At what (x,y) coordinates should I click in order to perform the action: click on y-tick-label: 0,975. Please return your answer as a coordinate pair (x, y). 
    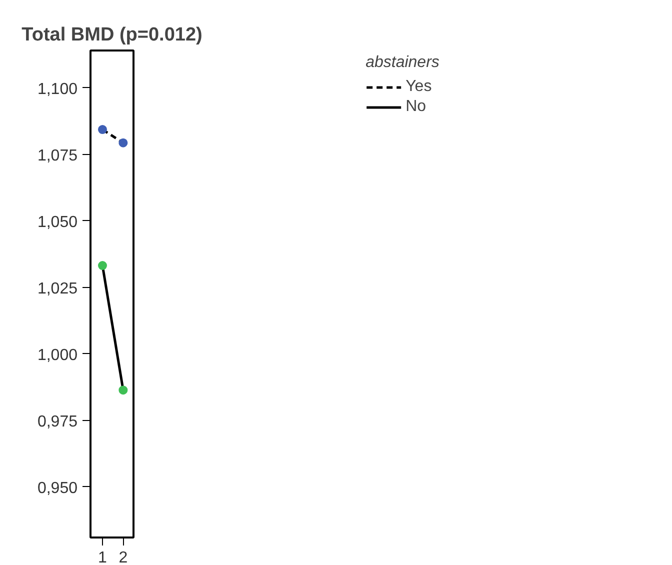
    Looking at the image, I should click on (57, 421).